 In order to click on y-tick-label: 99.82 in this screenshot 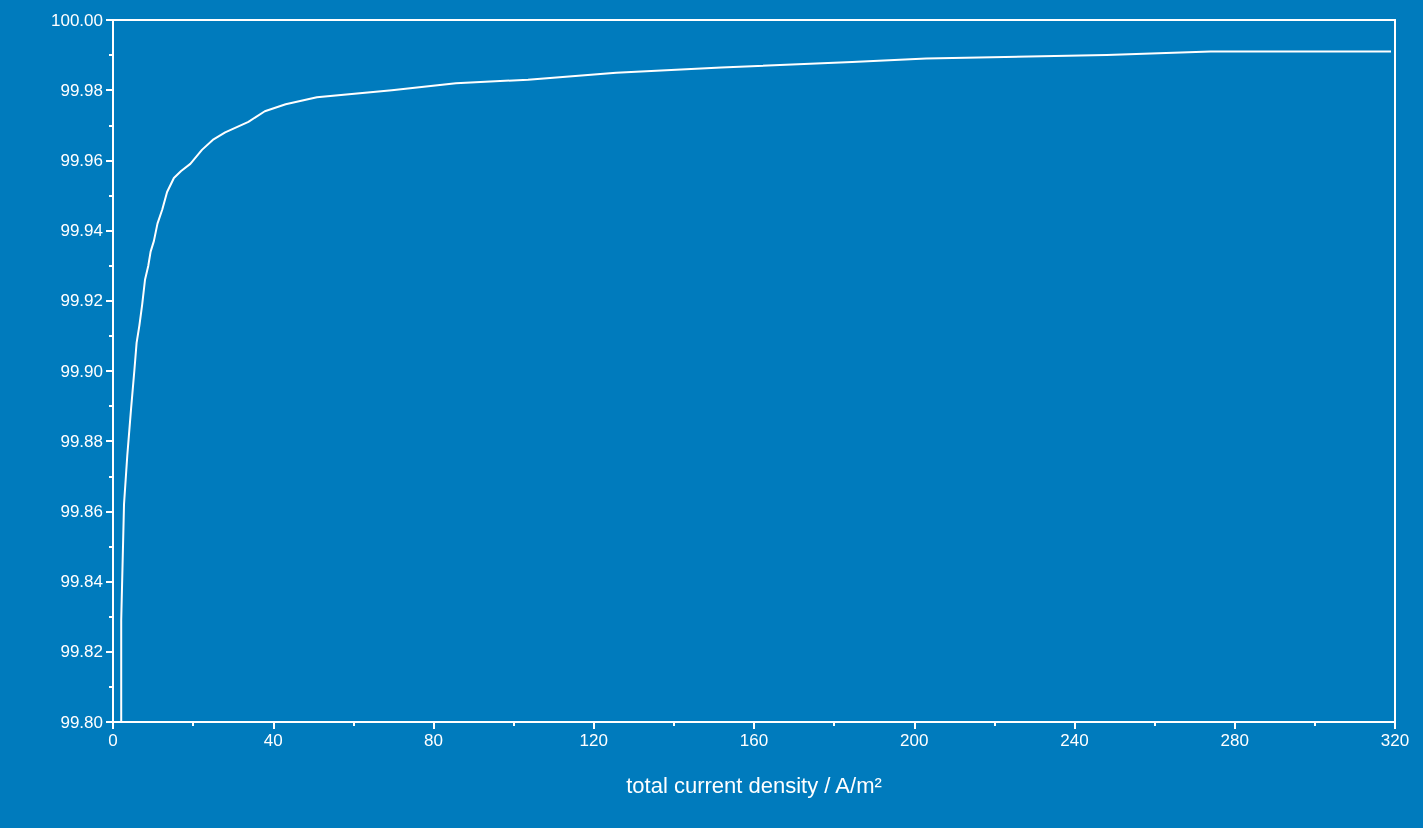, I will do `click(81, 652)`.